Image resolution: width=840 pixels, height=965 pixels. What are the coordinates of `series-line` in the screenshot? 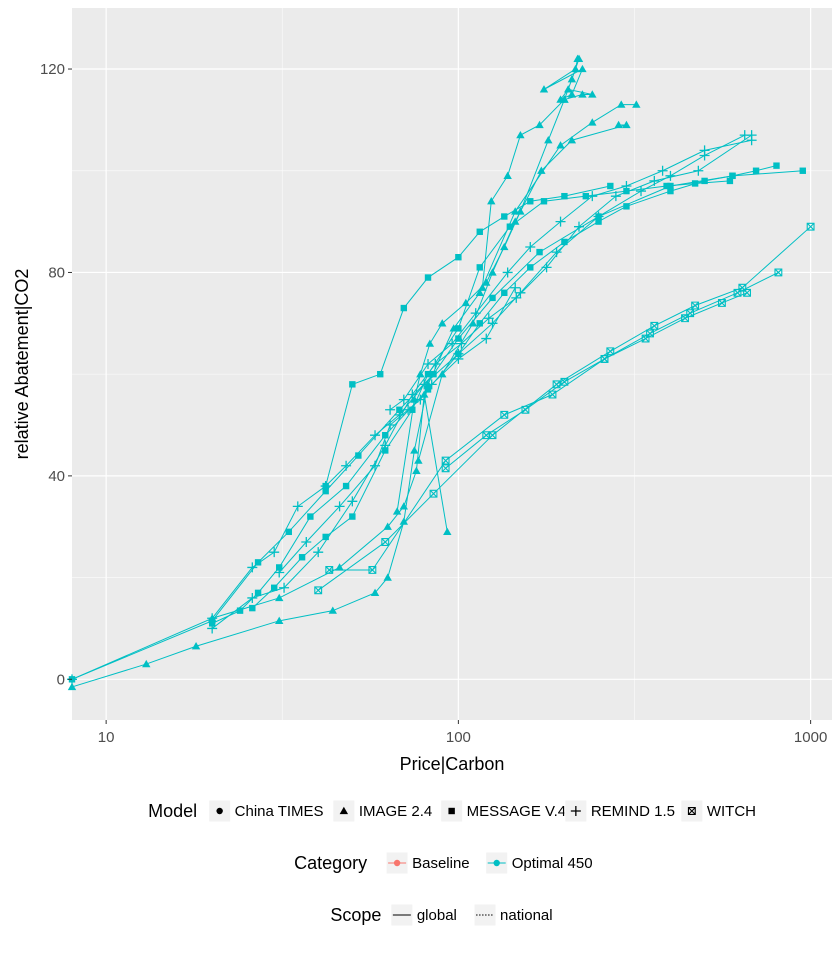 It's located at (330, 506).